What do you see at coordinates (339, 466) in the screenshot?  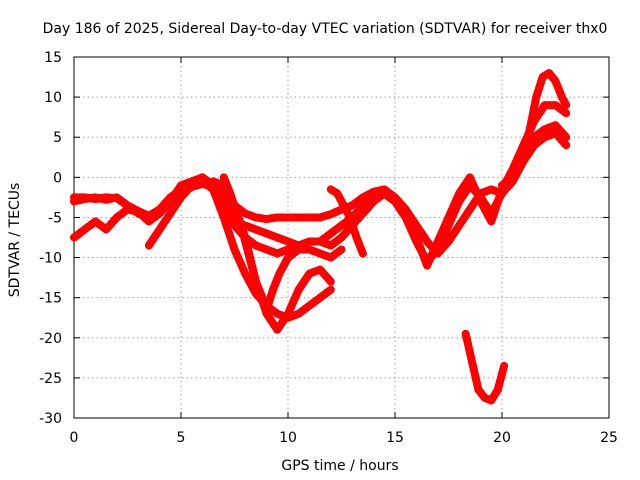 I see `x-axis-label: GPS time / hours` at bounding box center [339, 466].